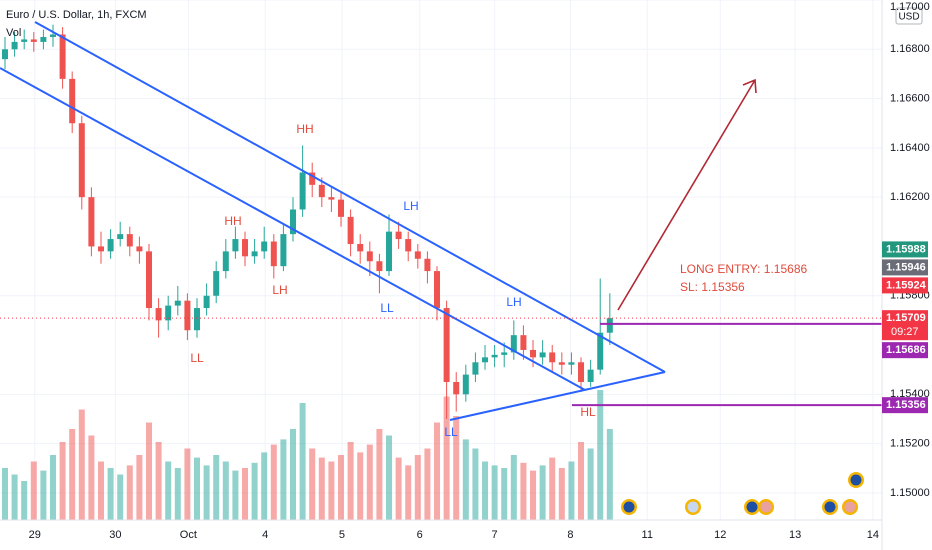 This screenshot has width=932, height=550. What do you see at coordinates (265, 535) in the screenshot?
I see `x-tick-label: 4` at bounding box center [265, 535].